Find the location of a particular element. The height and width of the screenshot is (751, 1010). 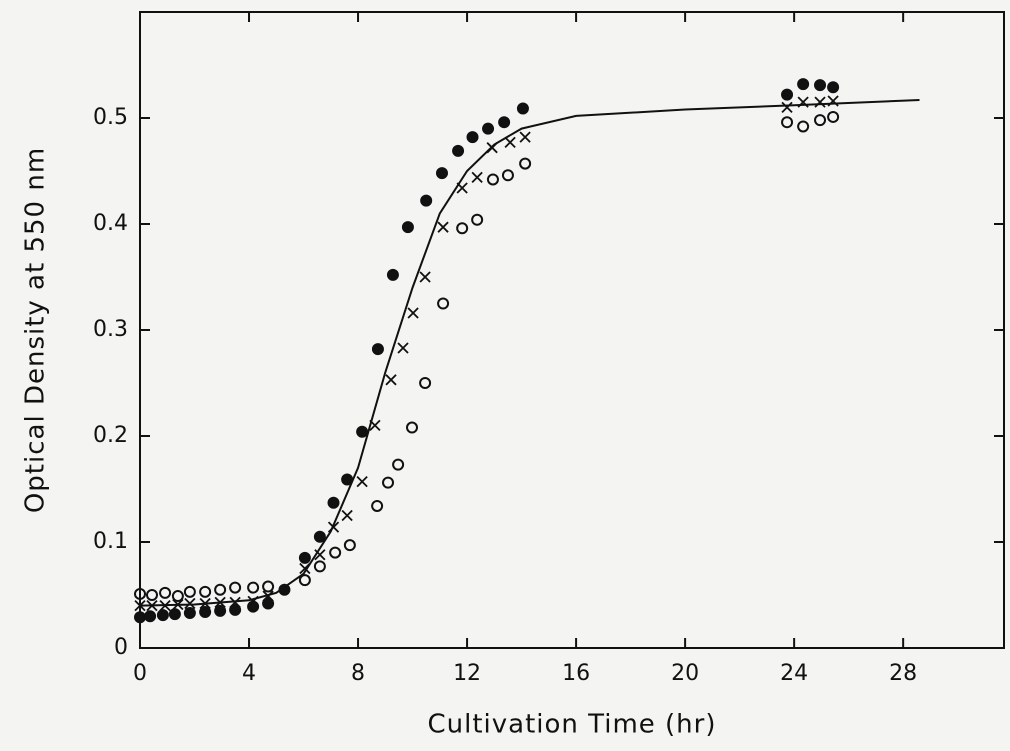

y-tick-label: 0.5 is located at coordinates (110, 117).